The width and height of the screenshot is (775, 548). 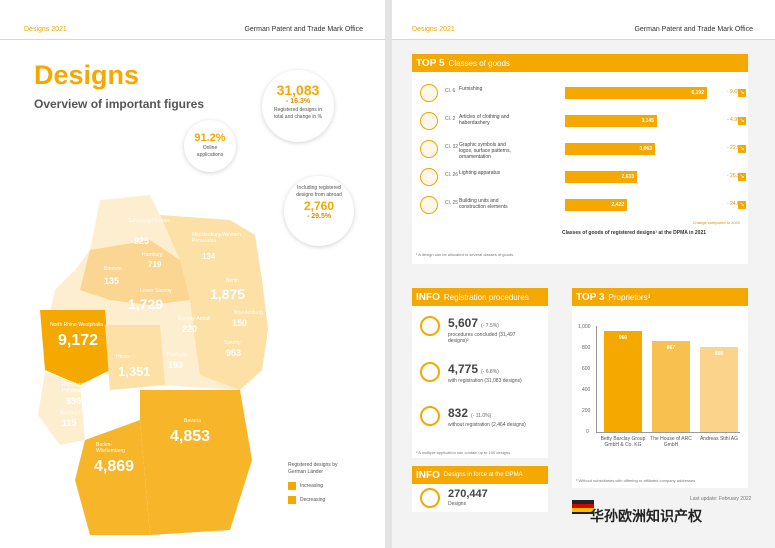 I want to click on info2-text: Designs, so click(x=457, y=504).